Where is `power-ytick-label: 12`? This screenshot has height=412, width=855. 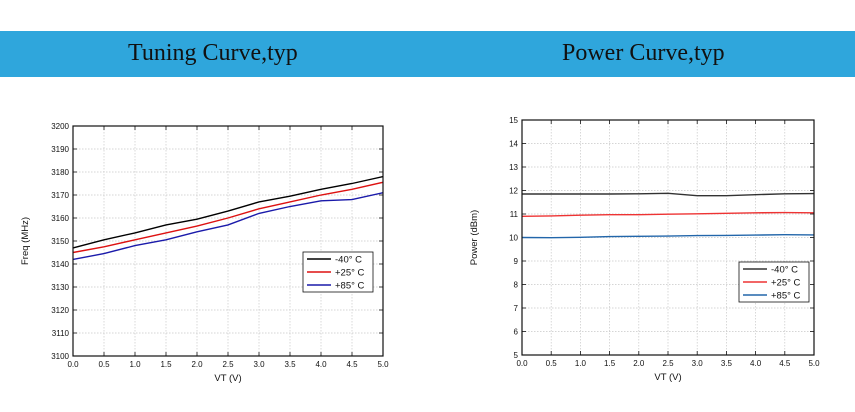
power-ytick-label: 12 is located at coordinates (513, 191).